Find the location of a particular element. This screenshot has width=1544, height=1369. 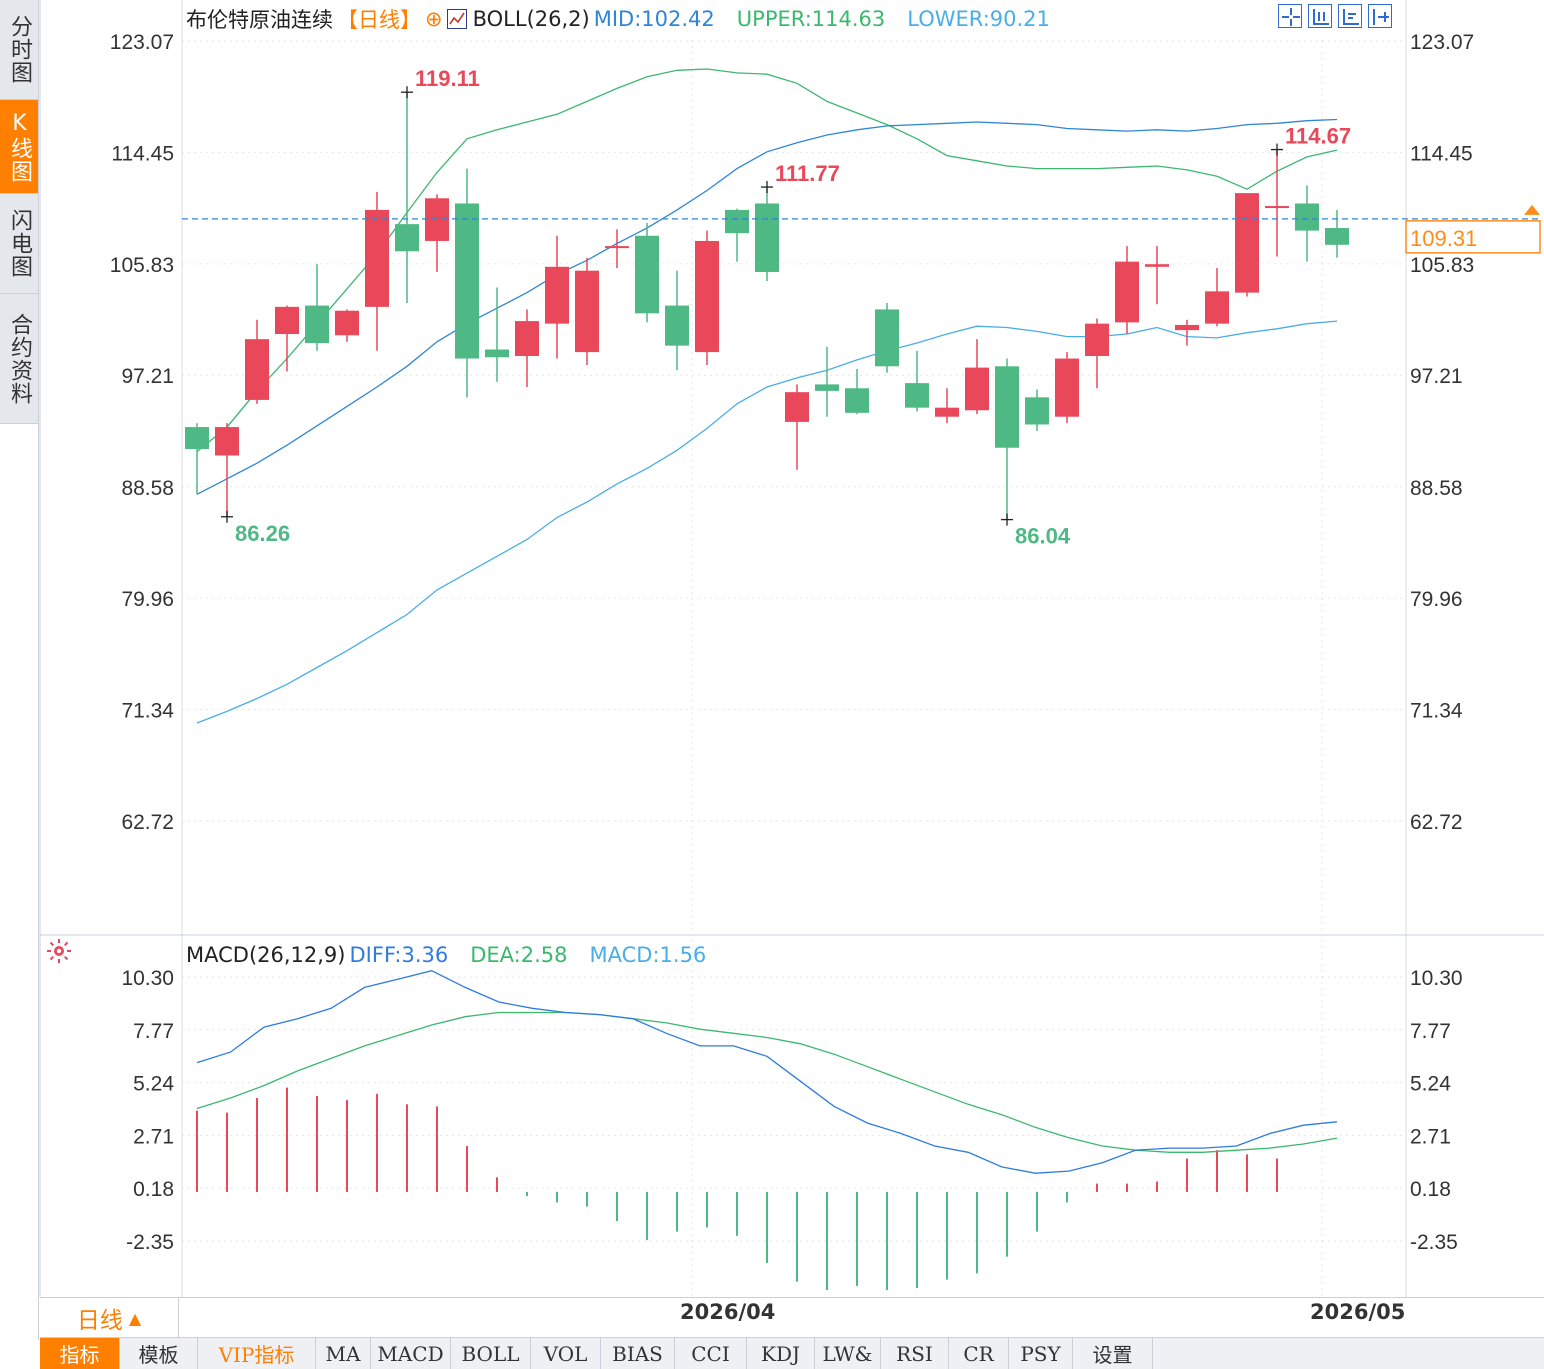

indicator-tab-0: 指标 is located at coordinates (80, 1353).